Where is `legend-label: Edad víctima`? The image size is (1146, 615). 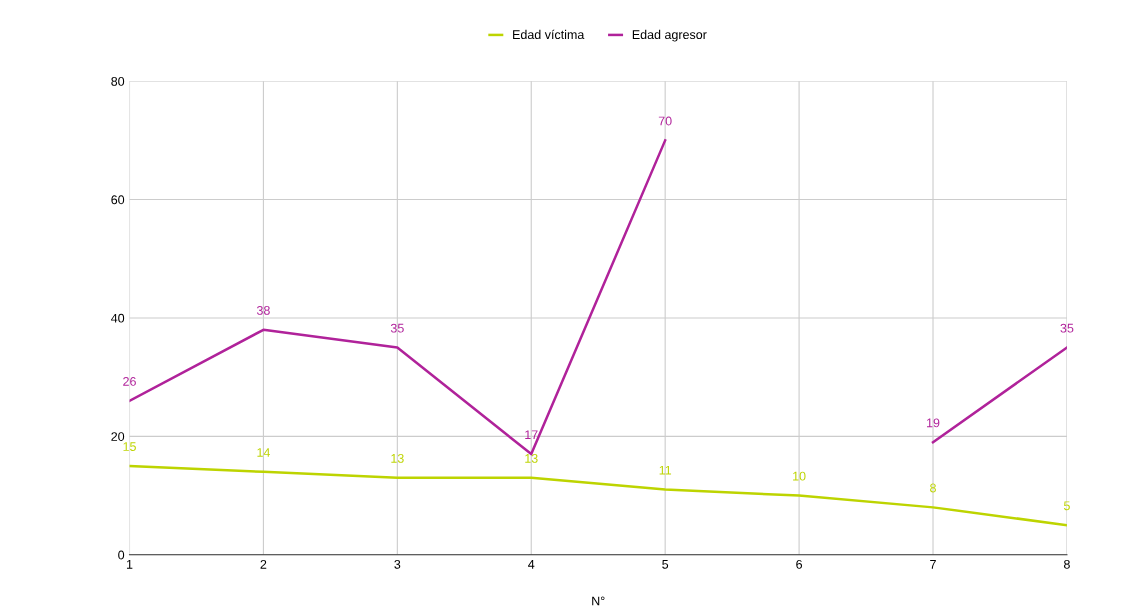 legend-label: Edad víctima is located at coordinates (549, 34).